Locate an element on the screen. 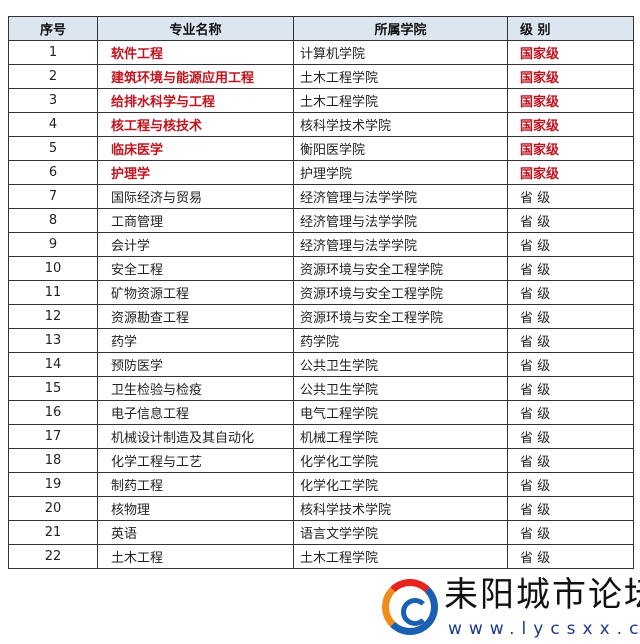 The image size is (640, 644). table-row: 5 临床医学 衡阳医学院 国家级 is located at coordinates (321, 148).